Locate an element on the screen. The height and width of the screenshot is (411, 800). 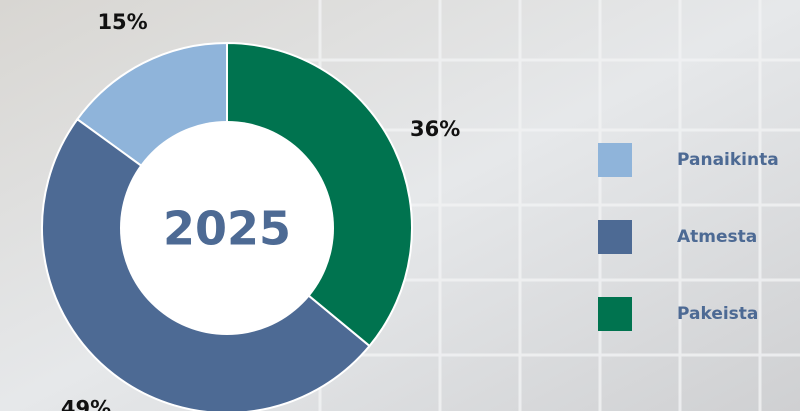
value-label: 49% is located at coordinates (86, 404).